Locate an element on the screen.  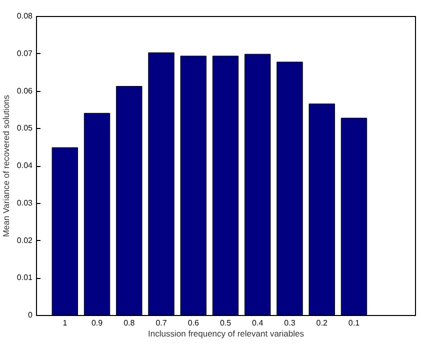
x-tick-label: 0.9 is located at coordinates (97, 323).